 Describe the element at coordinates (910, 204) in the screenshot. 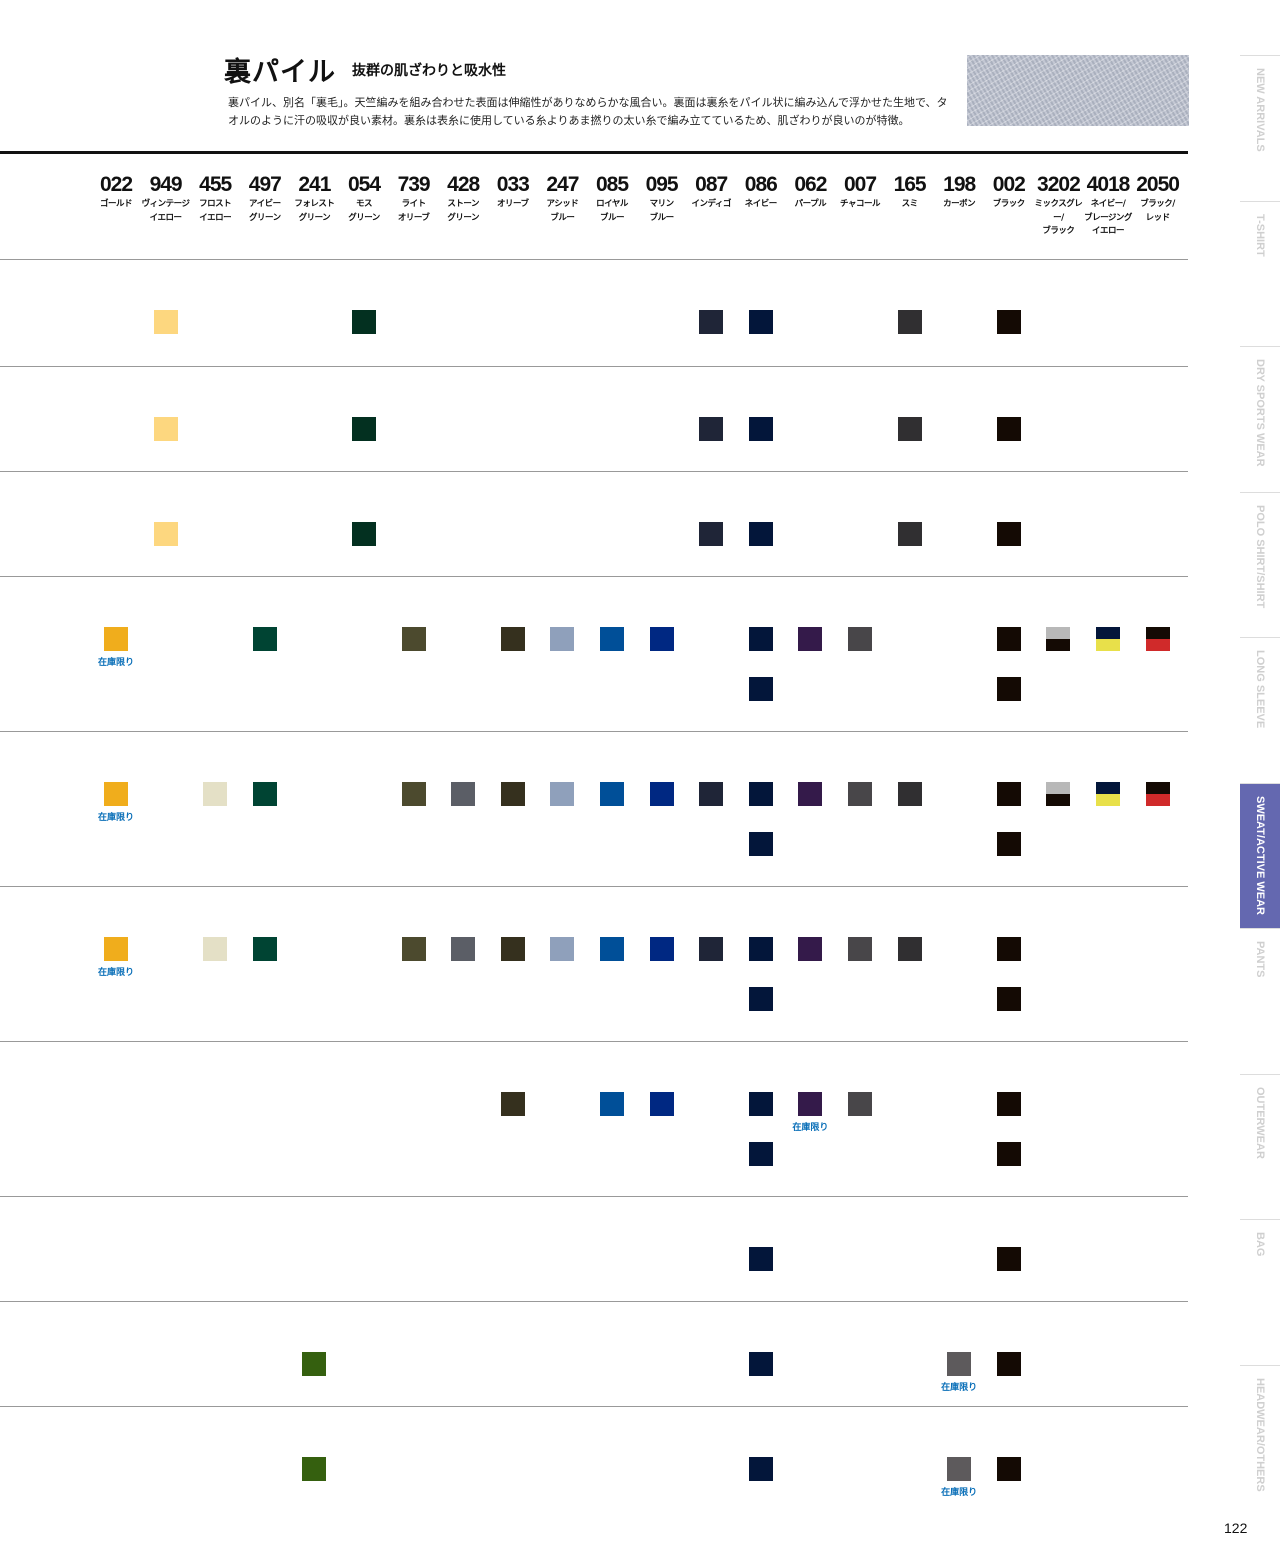

I see `color-name: スミ` at that location.